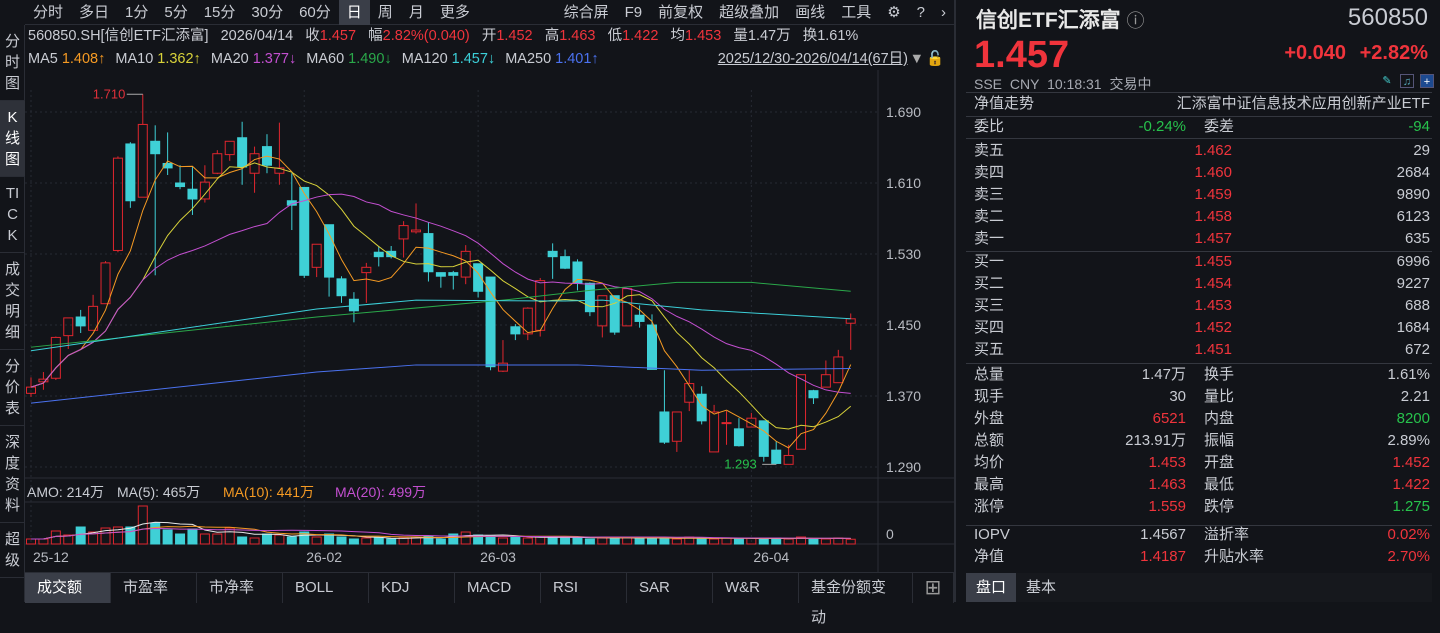  Describe the element at coordinates (315, 12) in the screenshot. I see `period-tab: 60分` at that location.